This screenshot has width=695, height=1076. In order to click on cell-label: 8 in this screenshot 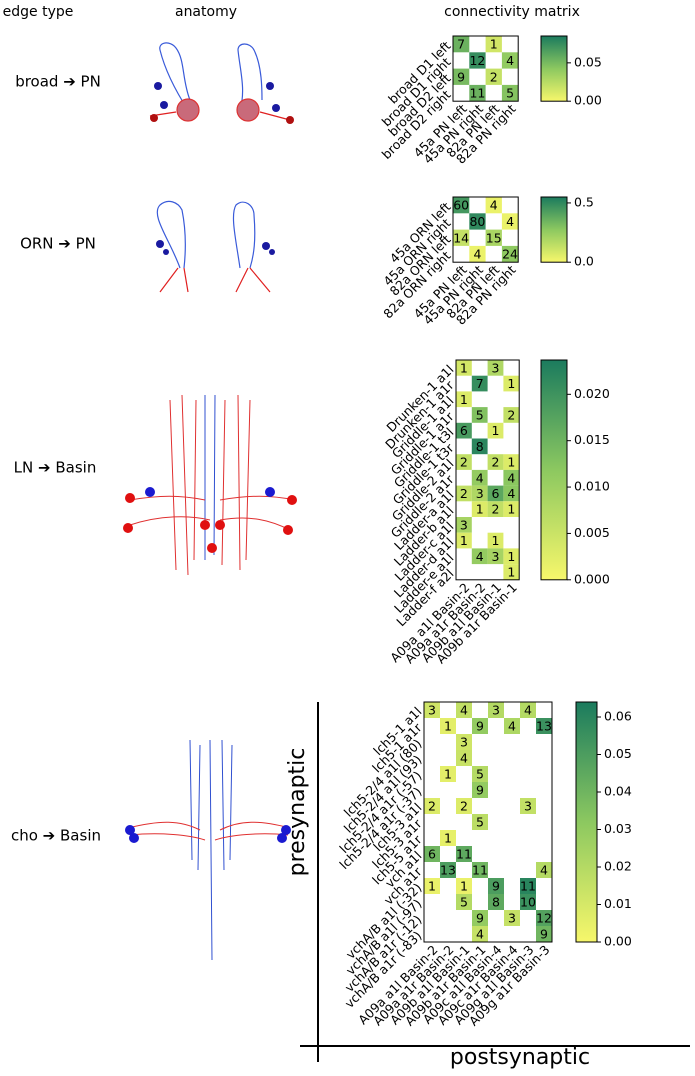, I will do `click(496, 902)`.